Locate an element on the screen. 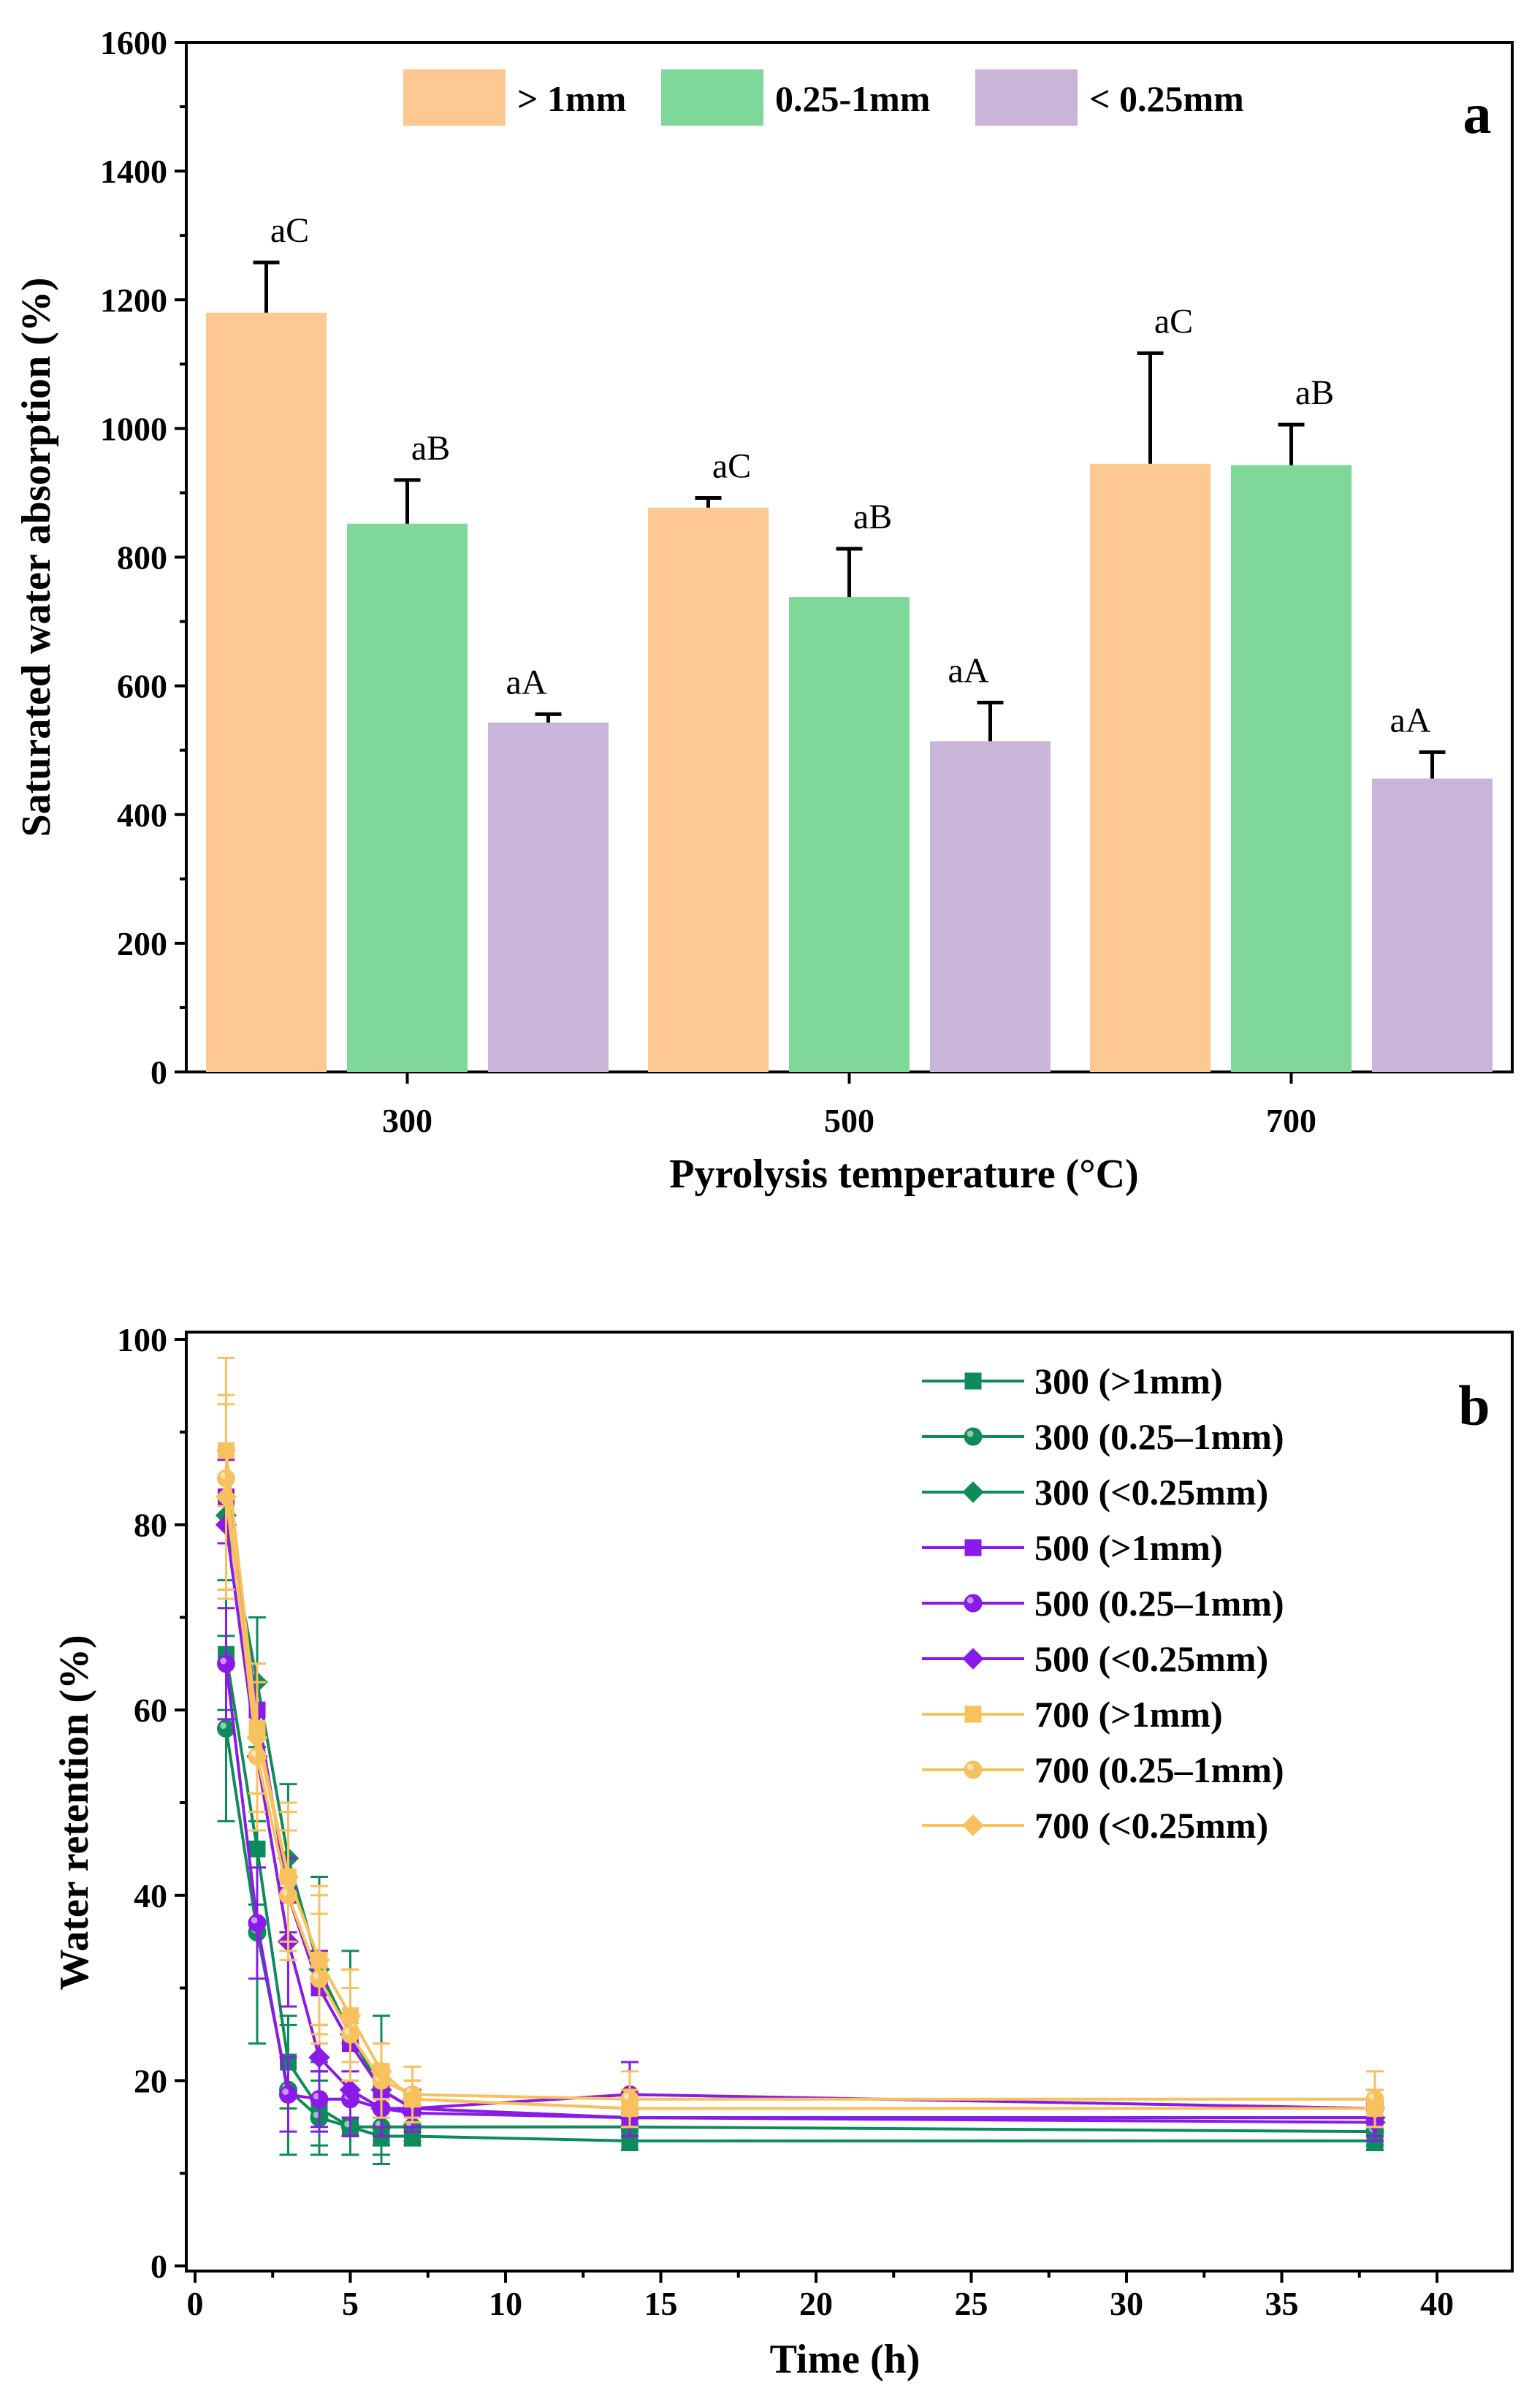 The width and height of the screenshot is (1540, 2396). panel-a-legend: > 1mm 0.25-1mm < 0.25mm is located at coordinates (823, 97).